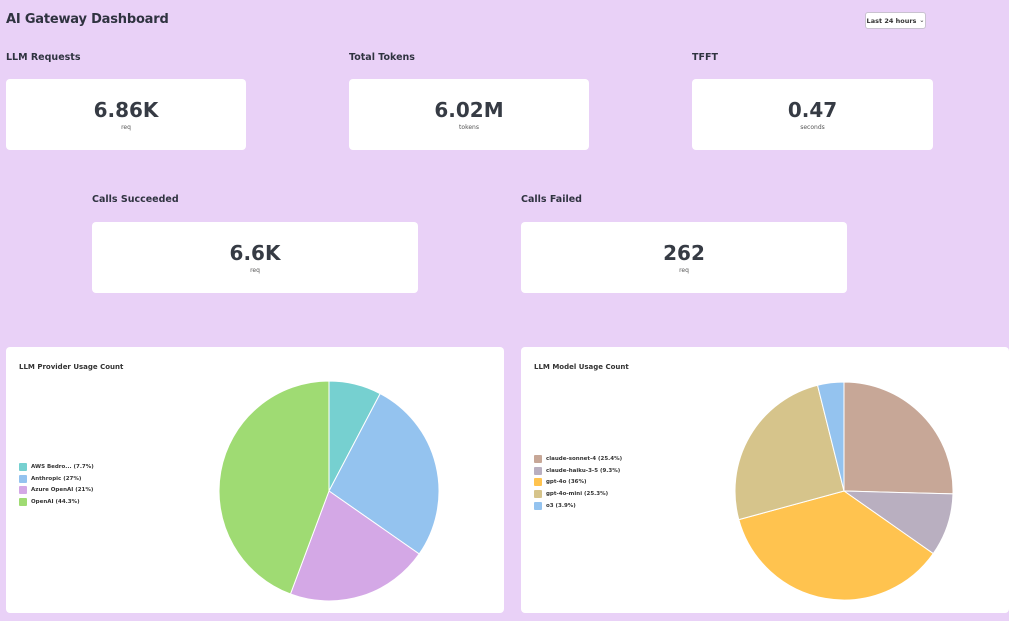 This screenshot has height=621, width=1009. I want to click on legend-item-anthropic: Anthropic (27%), so click(56, 479).